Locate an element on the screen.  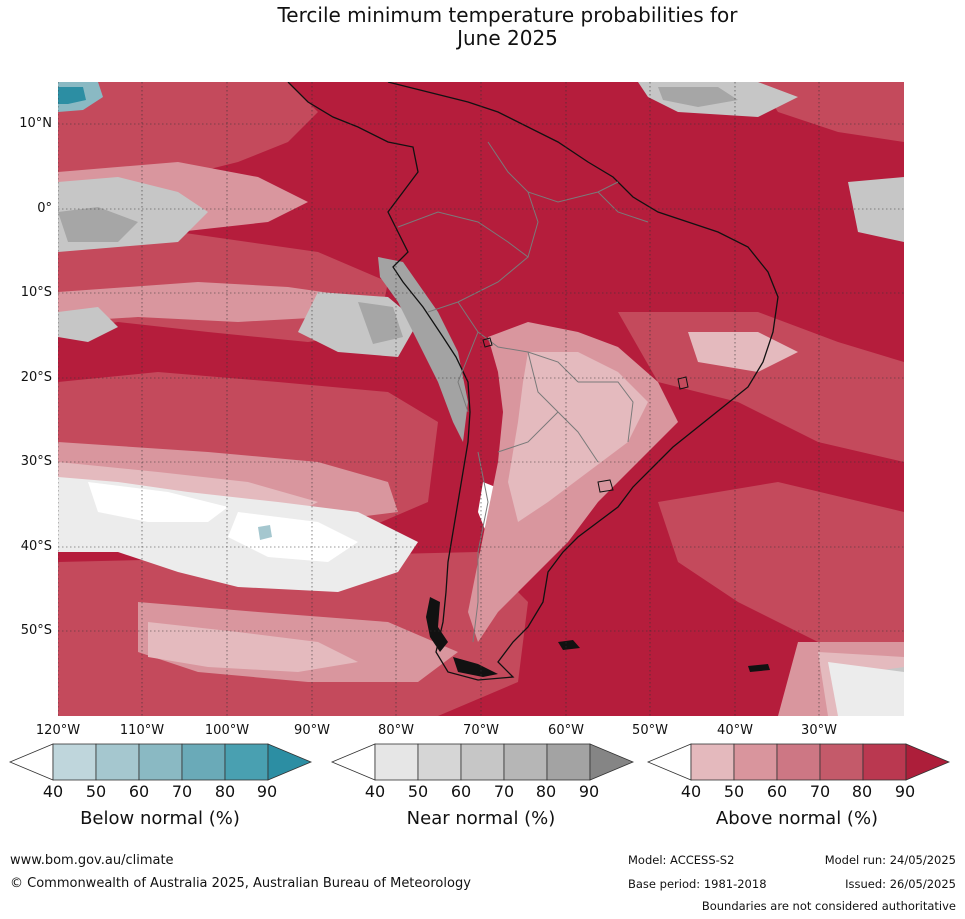
cbar-above-tick-40: 40 is located at coordinates (691, 791).